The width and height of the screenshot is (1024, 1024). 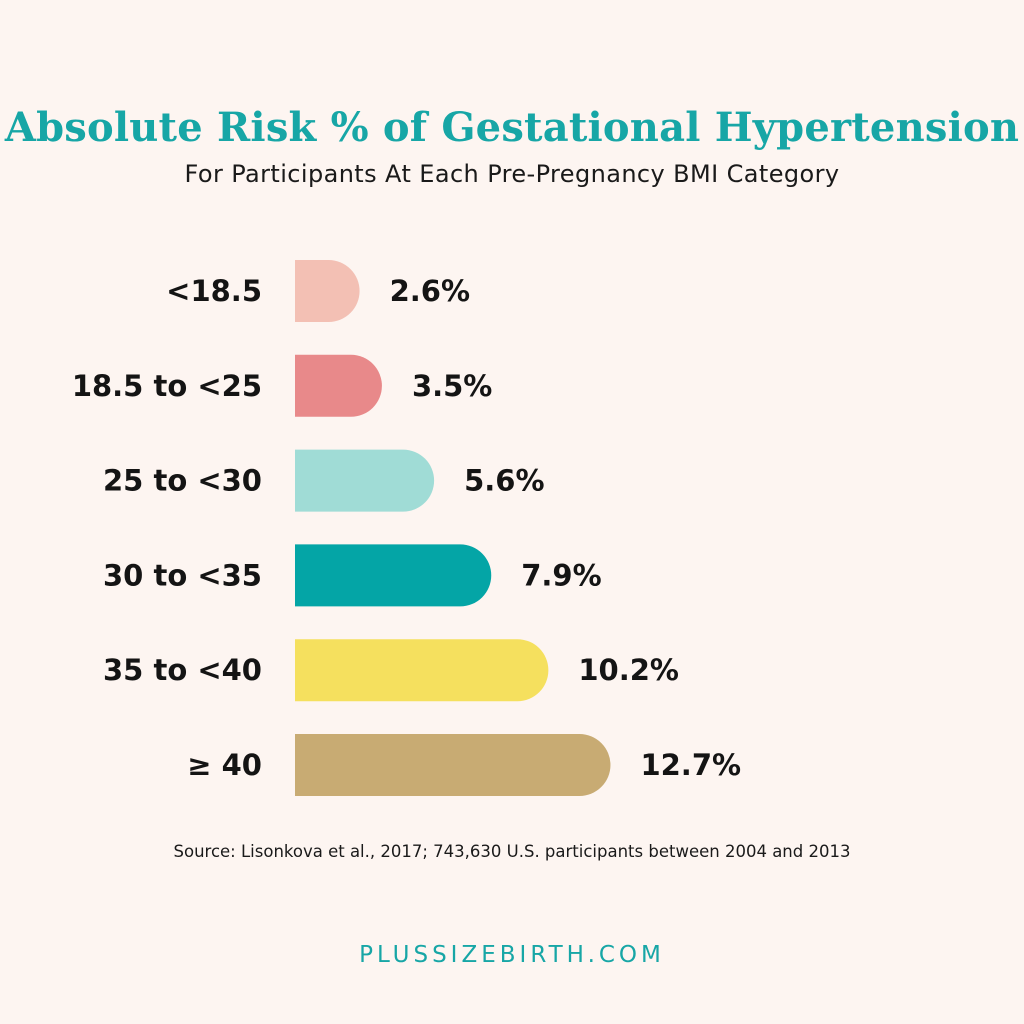 I want to click on value-label: 2.6%, so click(x=430, y=291).